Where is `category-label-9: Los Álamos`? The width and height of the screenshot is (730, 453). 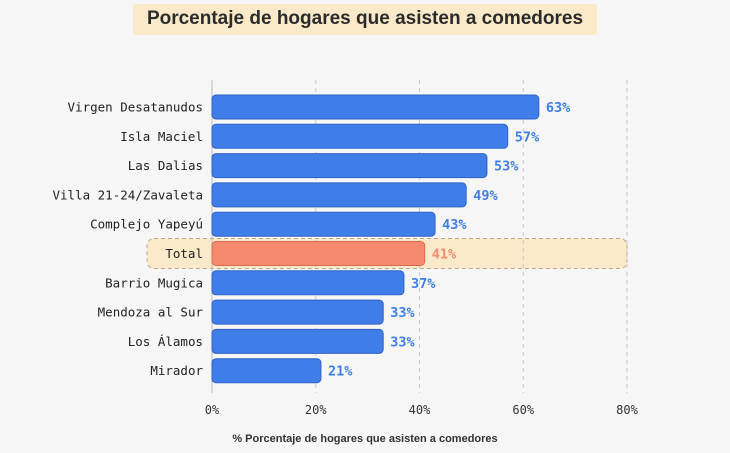
category-label-9: Los Álamos is located at coordinates (165, 341).